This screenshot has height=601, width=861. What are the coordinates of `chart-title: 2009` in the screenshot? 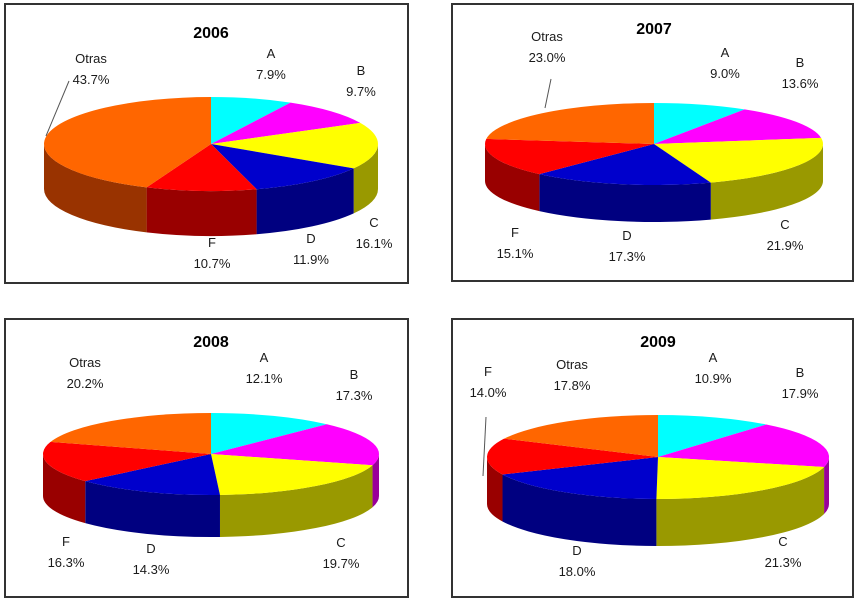 It's located at (658, 342).